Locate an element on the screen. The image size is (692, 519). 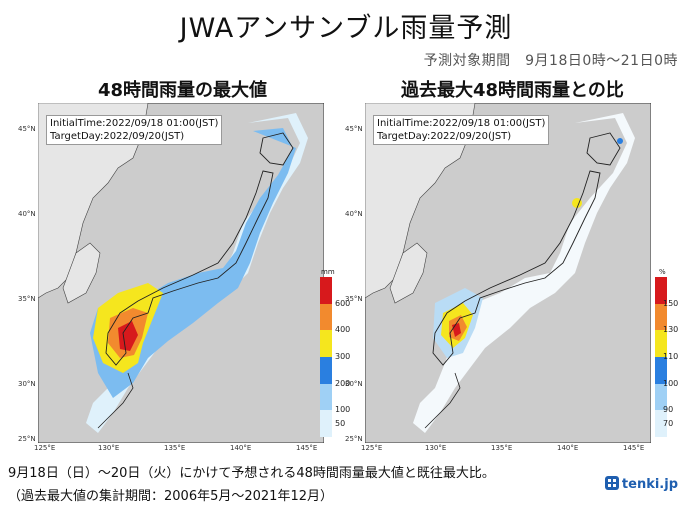
ratio-spot-hokkaido is located at coordinates (620, 141).